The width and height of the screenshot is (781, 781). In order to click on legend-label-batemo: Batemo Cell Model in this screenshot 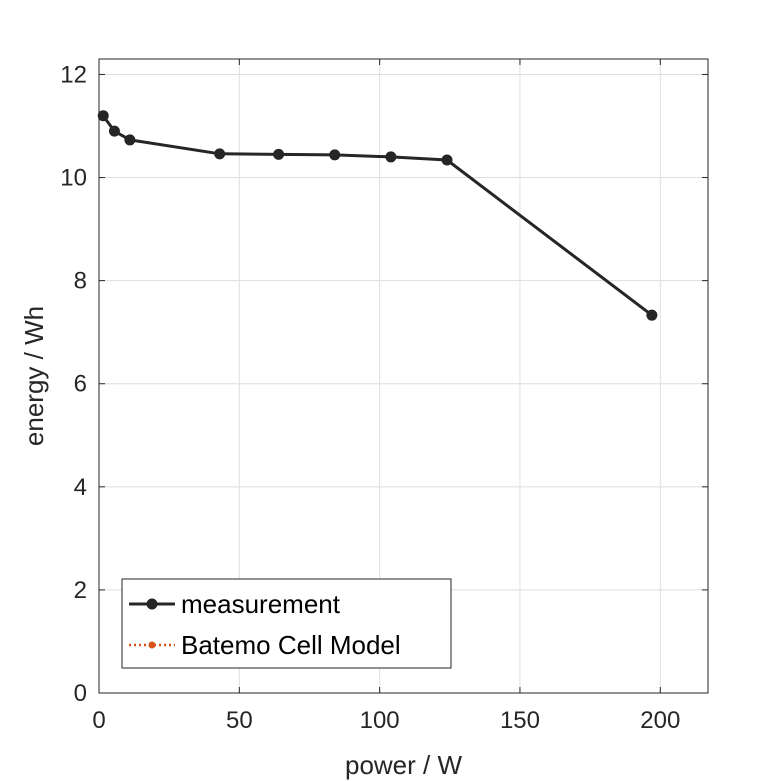, I will do `click(291, 645)`.